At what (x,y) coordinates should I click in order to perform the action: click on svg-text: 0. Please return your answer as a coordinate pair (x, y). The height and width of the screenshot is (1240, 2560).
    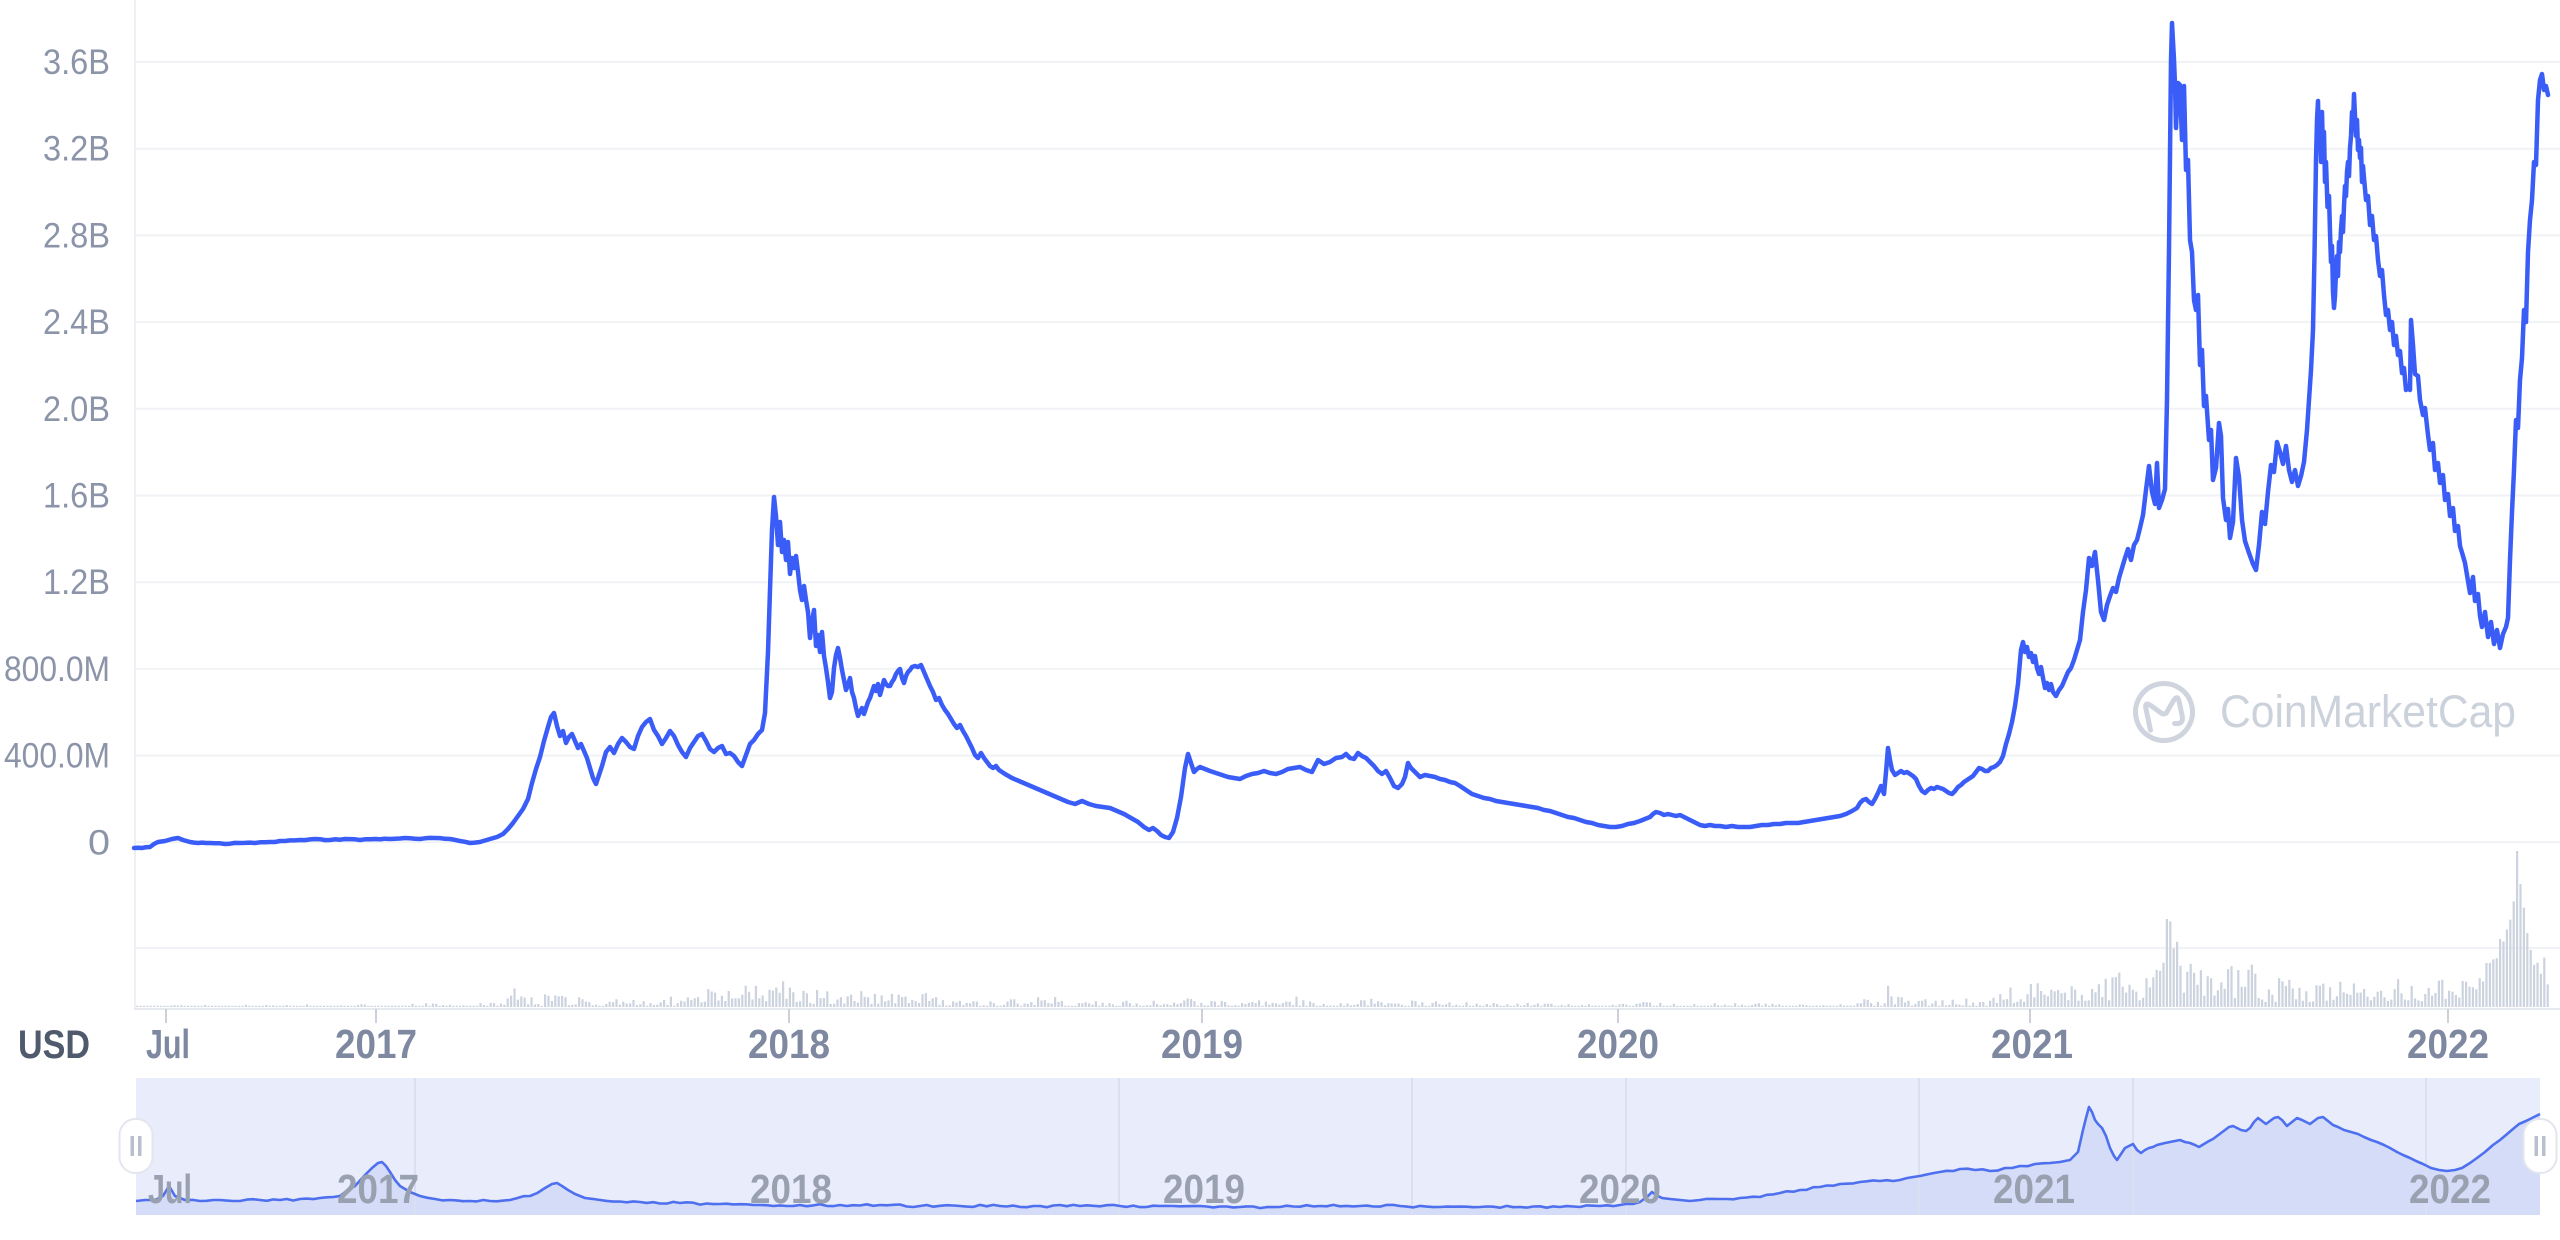
    Looking at the image, I should click on (99, 842).